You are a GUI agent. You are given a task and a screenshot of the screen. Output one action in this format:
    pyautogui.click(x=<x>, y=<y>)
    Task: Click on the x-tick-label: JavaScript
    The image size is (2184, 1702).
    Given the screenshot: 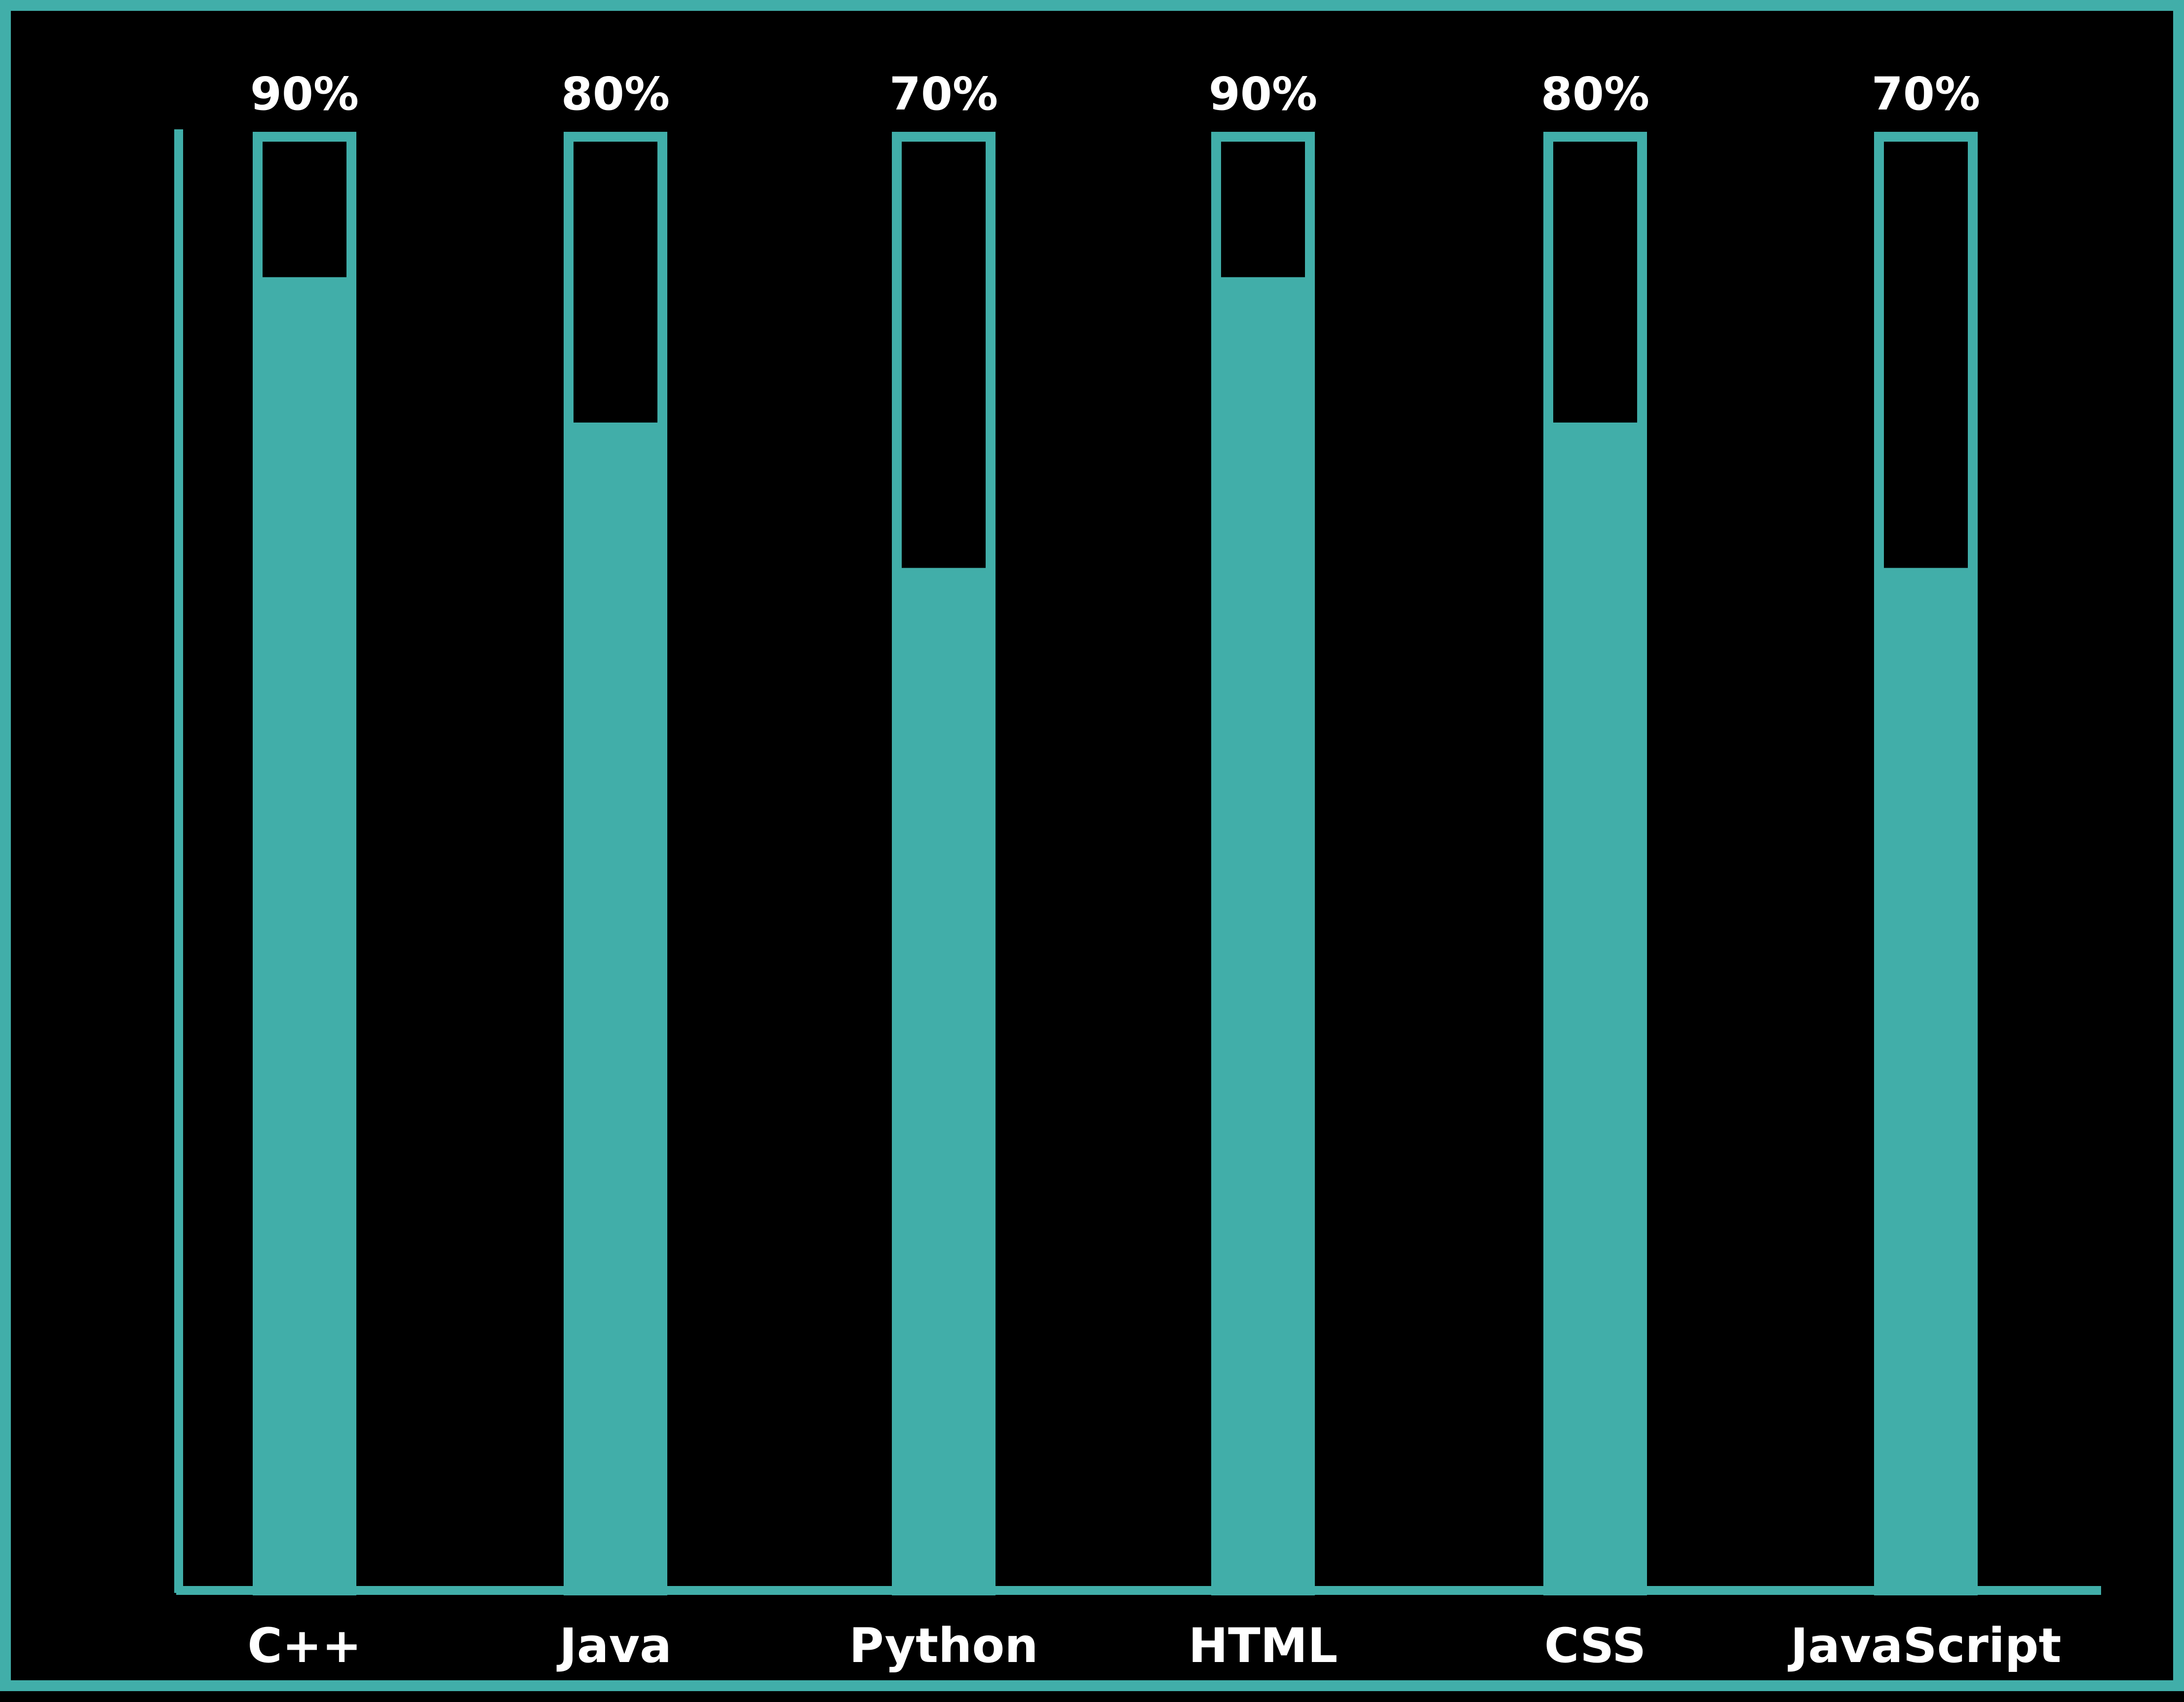 What is the action you would take?
    pyautogui.click(x=1925, y=1645)
    